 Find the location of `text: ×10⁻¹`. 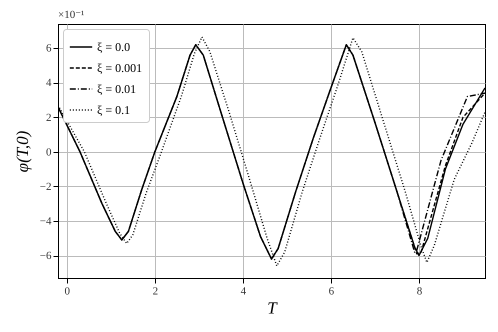

text: ×10⁻¹ is located at coordinates (71, 15).